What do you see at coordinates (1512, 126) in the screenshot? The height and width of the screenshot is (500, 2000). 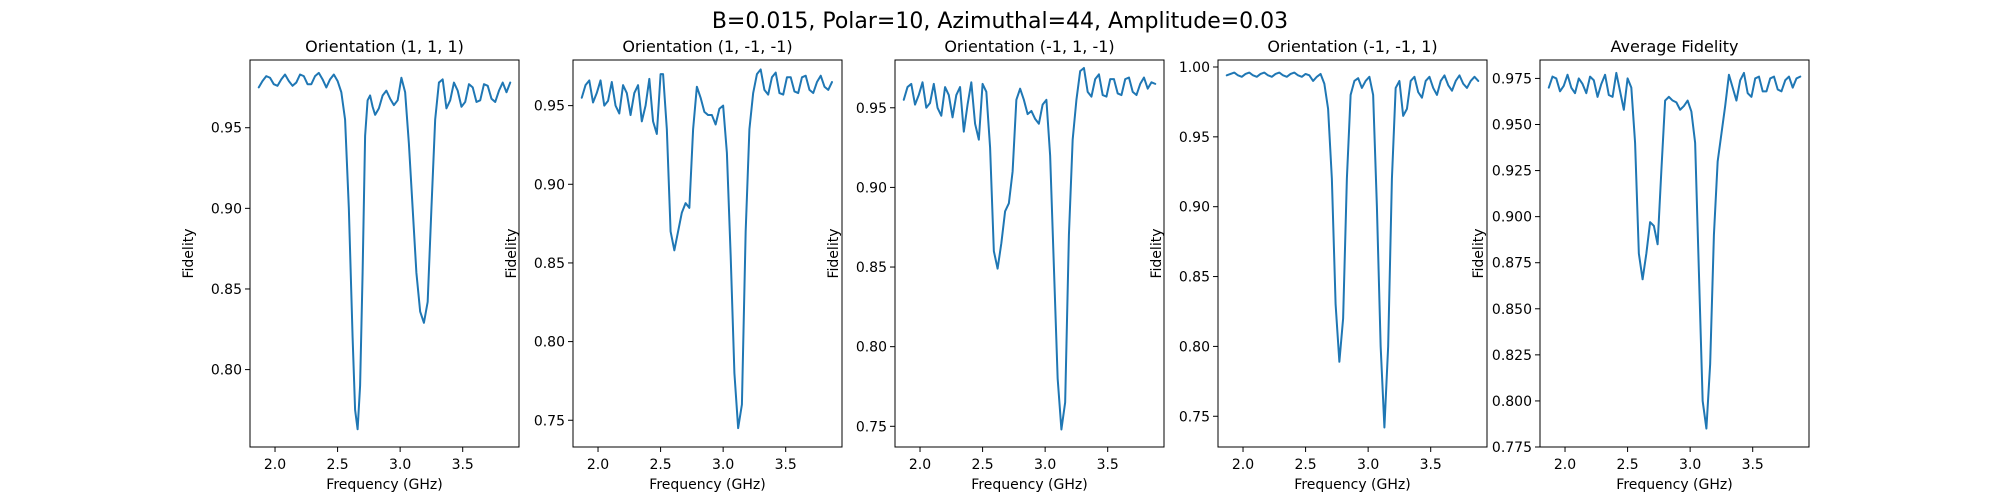 I see `y-tick-label: 0.950` at bounding box center [1512, 126].